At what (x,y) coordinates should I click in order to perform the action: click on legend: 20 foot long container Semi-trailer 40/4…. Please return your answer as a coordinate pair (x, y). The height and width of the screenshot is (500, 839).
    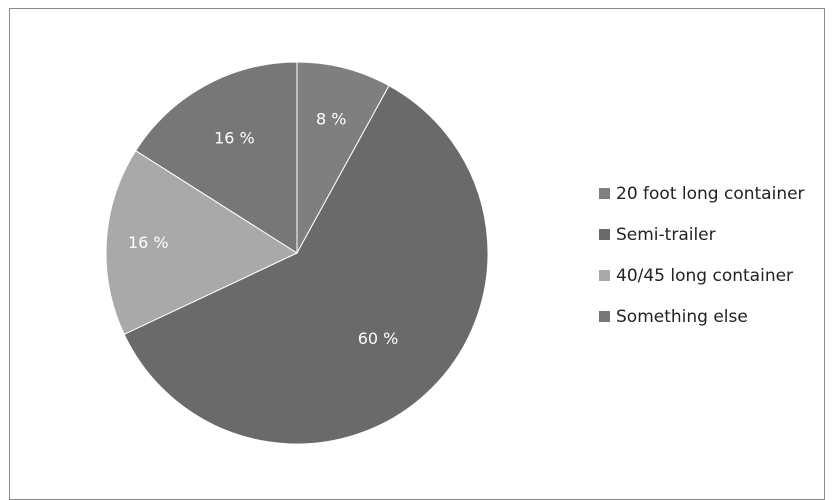
    Looking at the image, I should click on (715, 260).